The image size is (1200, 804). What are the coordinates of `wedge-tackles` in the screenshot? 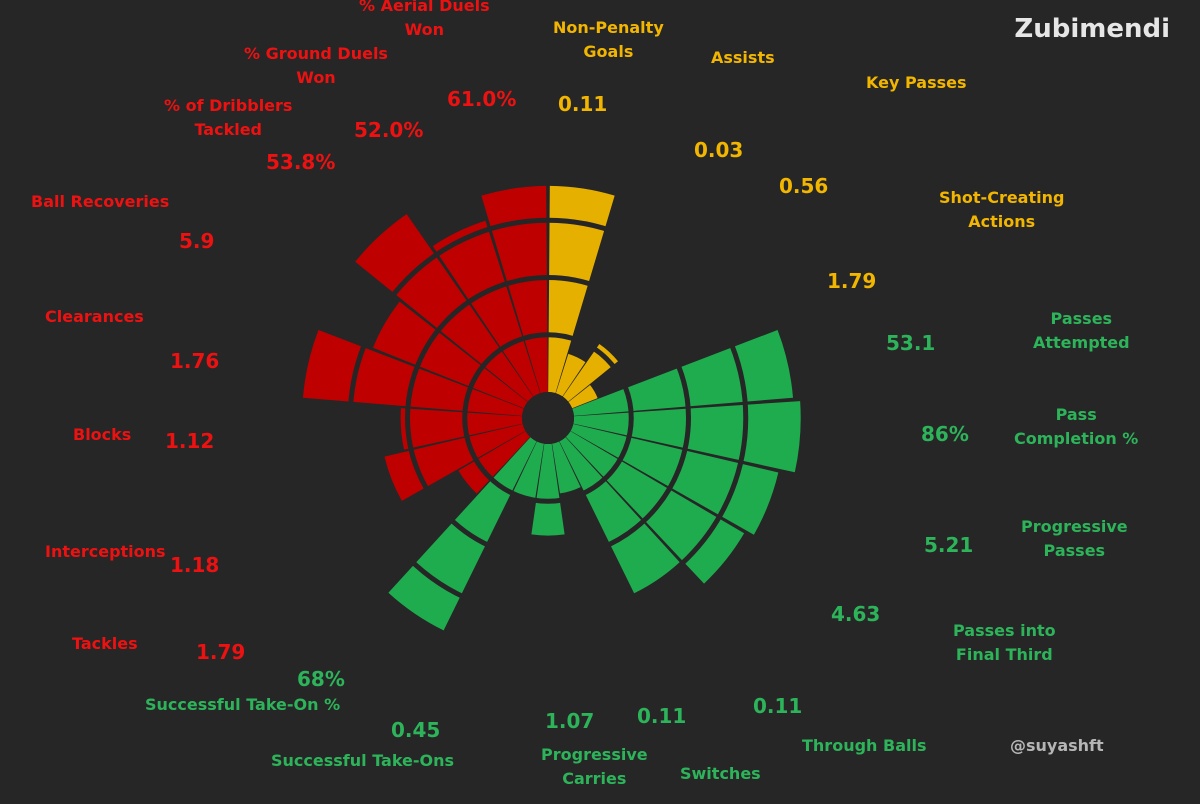 It's located at (494, 462).